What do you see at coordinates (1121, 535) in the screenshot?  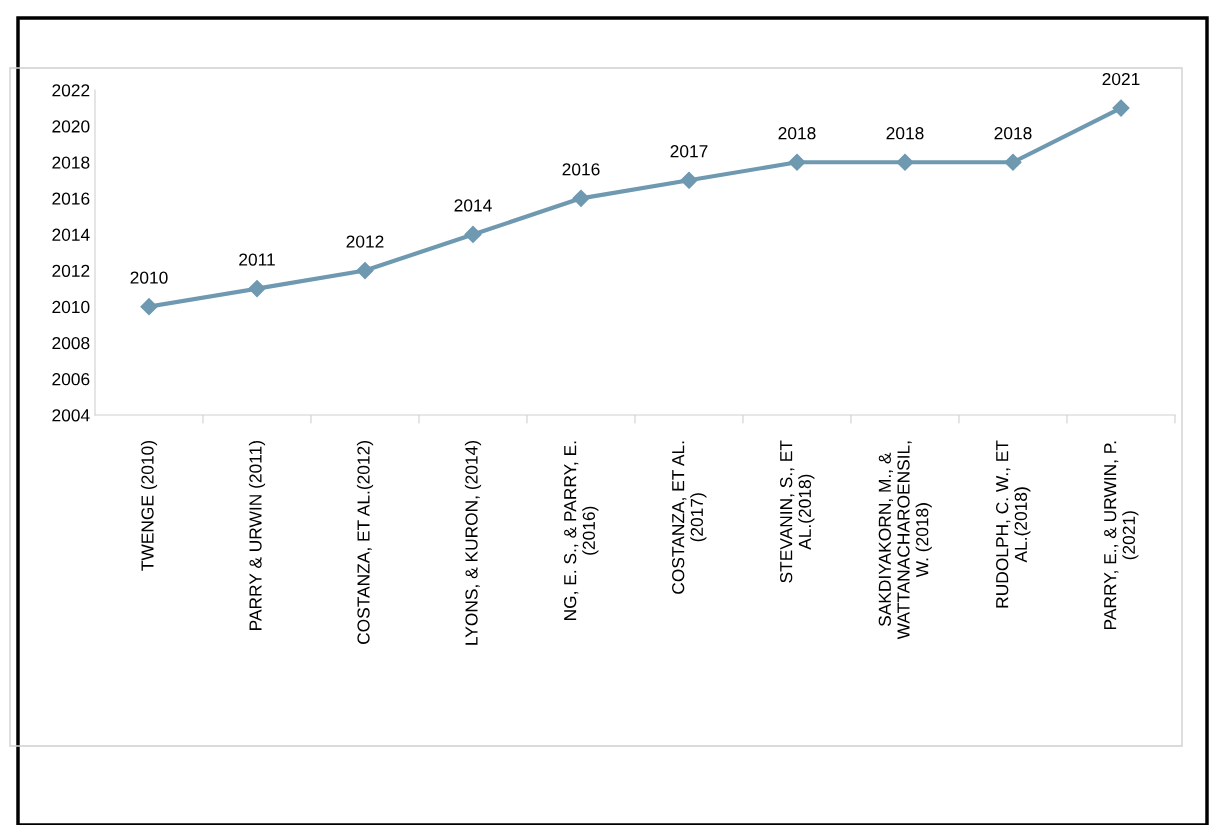 I see `x-tick-label: PARRY, E., & URWIN, P. (2021)` at bounding box center [1121, 535].